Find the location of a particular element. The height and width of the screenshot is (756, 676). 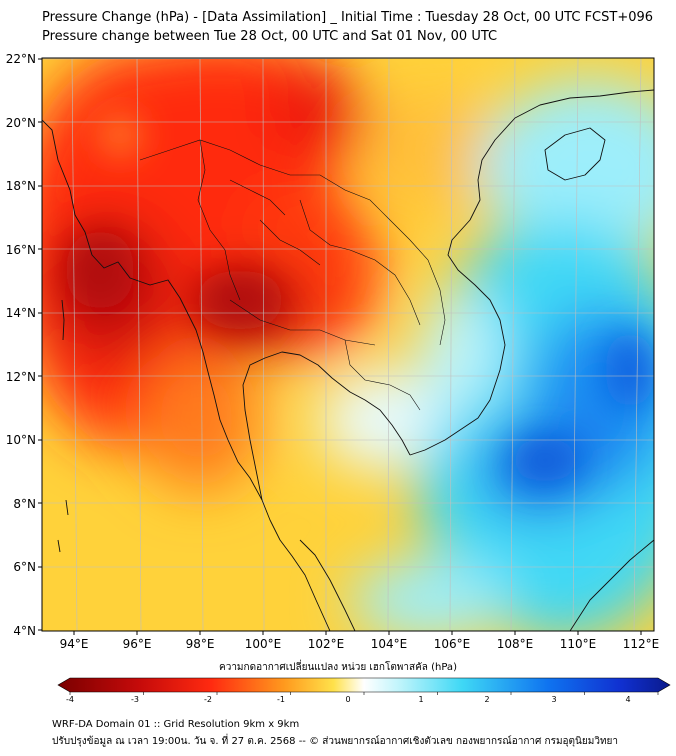

colorbar-ticks is located at coordinates (364, 693).